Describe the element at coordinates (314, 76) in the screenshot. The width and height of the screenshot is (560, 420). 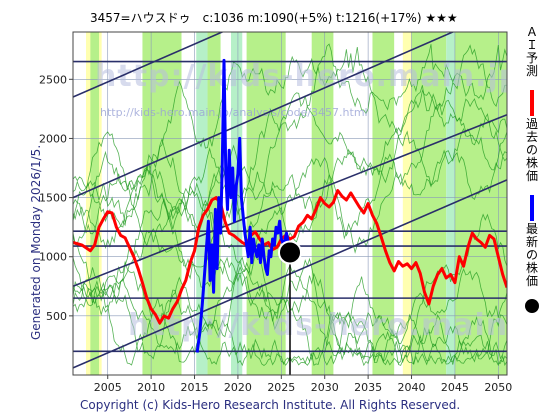
I see `watermark-main: http://kids-hero.main.jp/` at that location.